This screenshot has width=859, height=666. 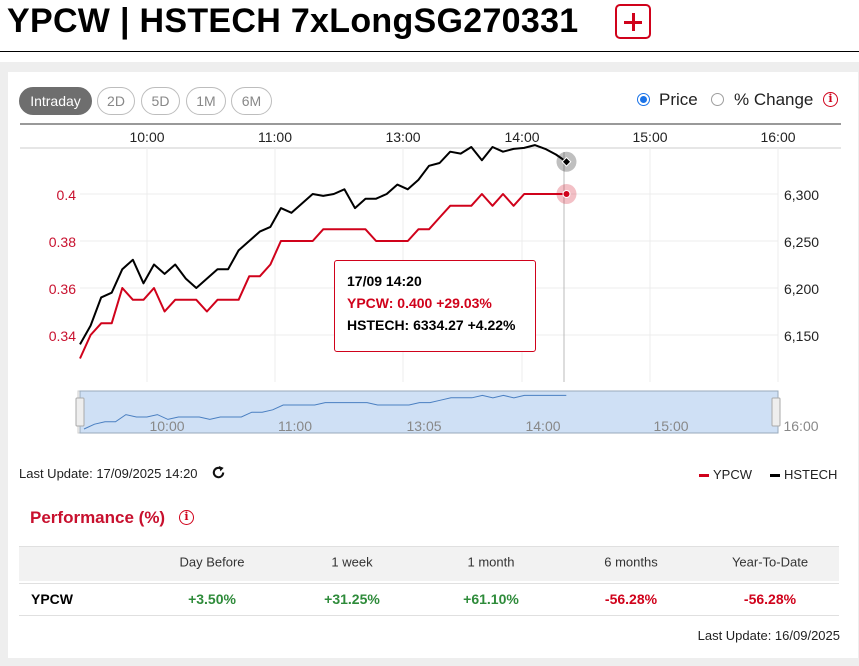 I want to click on left-axis-tick-label: 0.34, so click(x=62, y=336).